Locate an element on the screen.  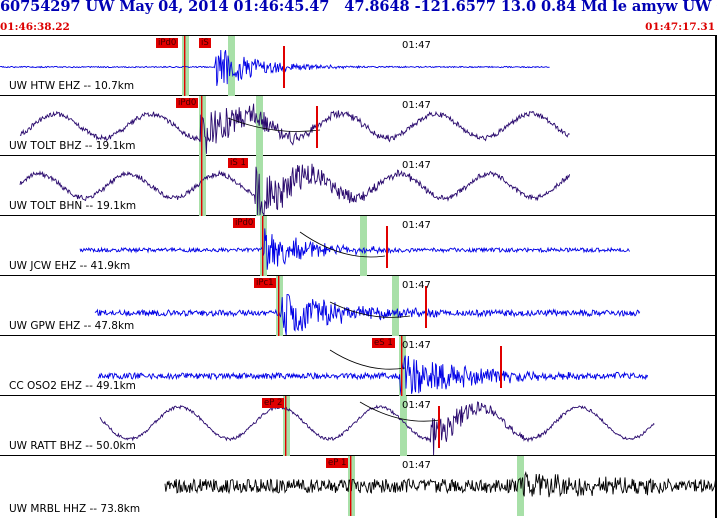
panel-mrbl-hhz: 01:47 eP 1 UW MRBL HHZ -- 73.8km is located at coordinates (358, 487).